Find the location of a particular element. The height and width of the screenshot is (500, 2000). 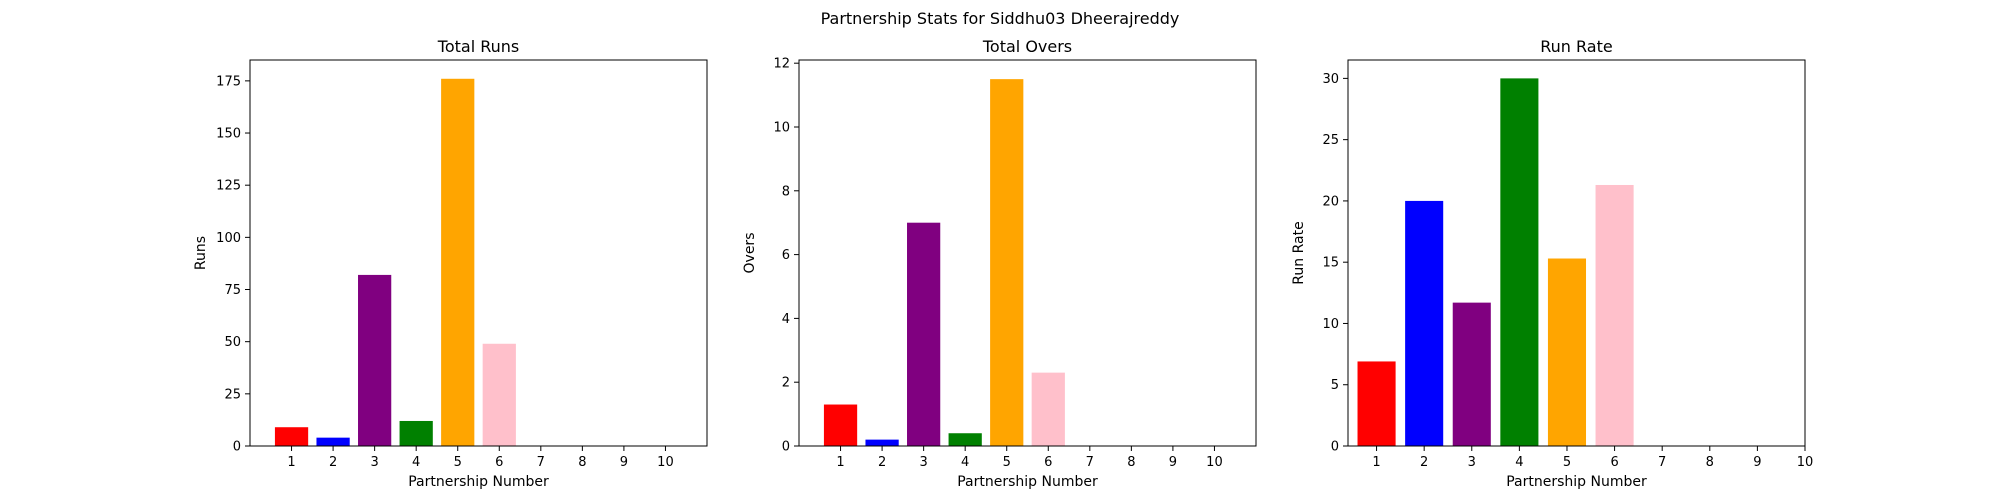

axes-title: Run Rate is located at coordinates (1576, 46).